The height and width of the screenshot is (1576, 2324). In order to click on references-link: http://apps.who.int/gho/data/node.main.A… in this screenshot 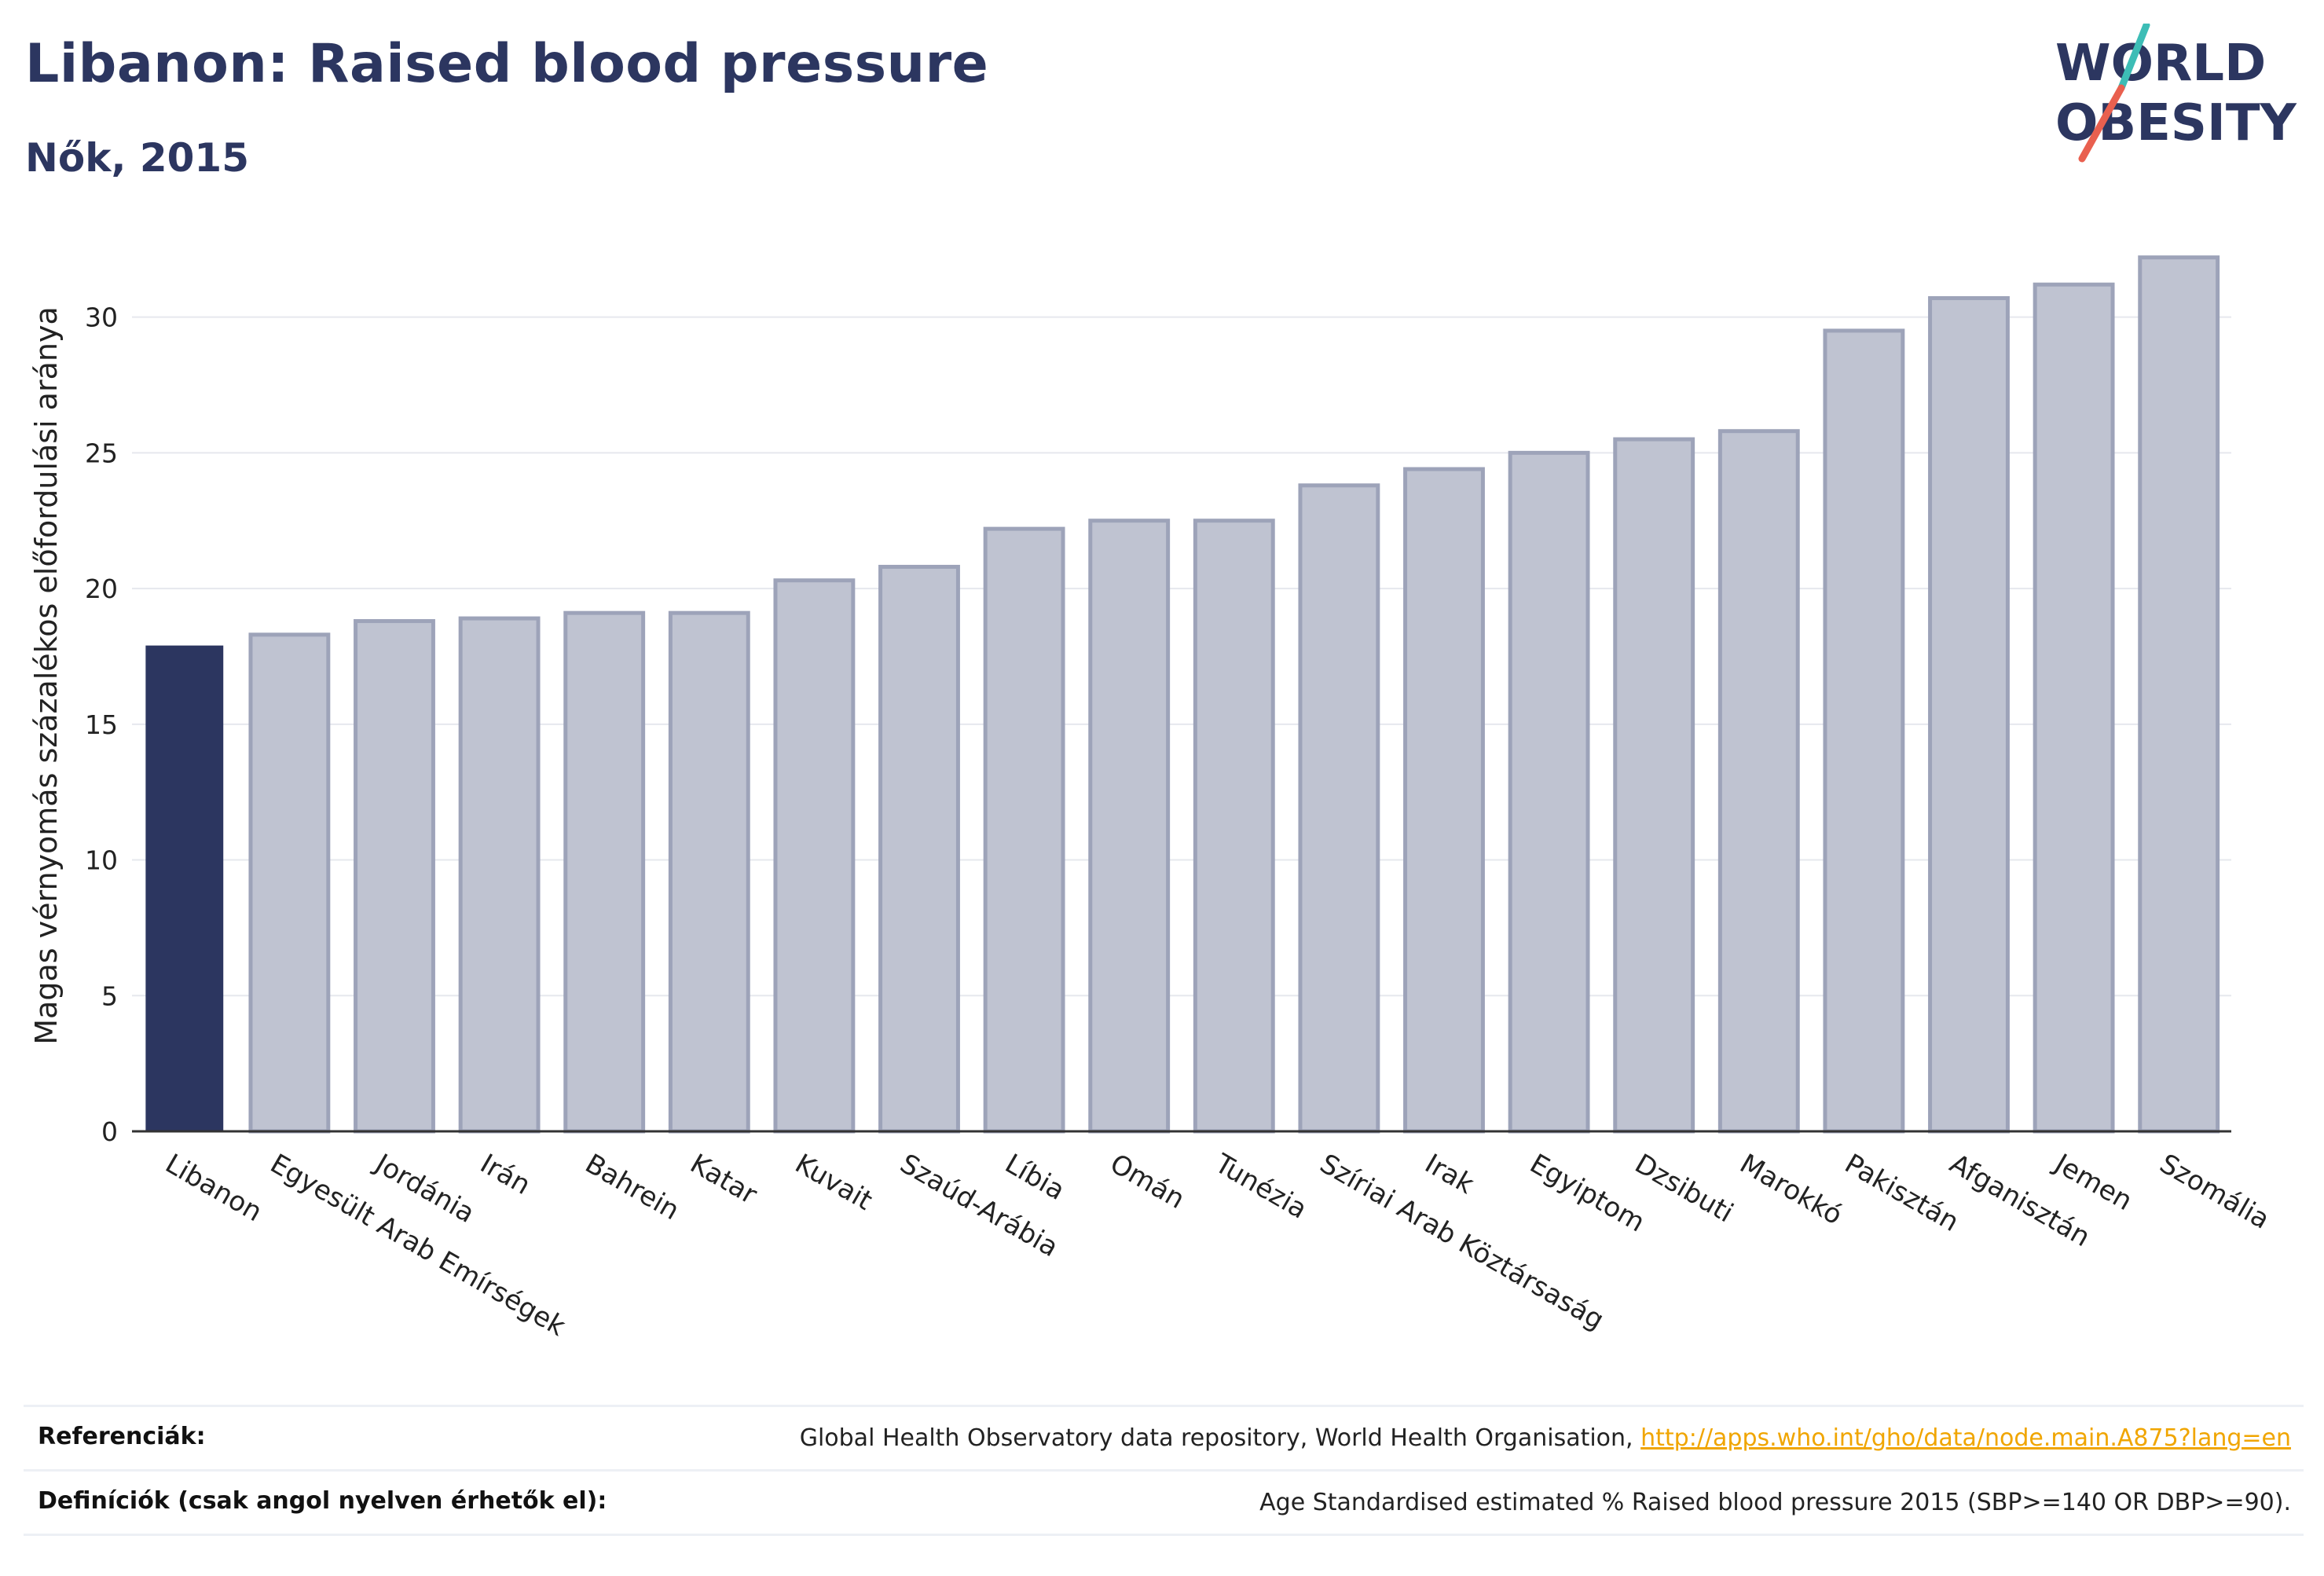, I will do `click(1965, 1438)`.